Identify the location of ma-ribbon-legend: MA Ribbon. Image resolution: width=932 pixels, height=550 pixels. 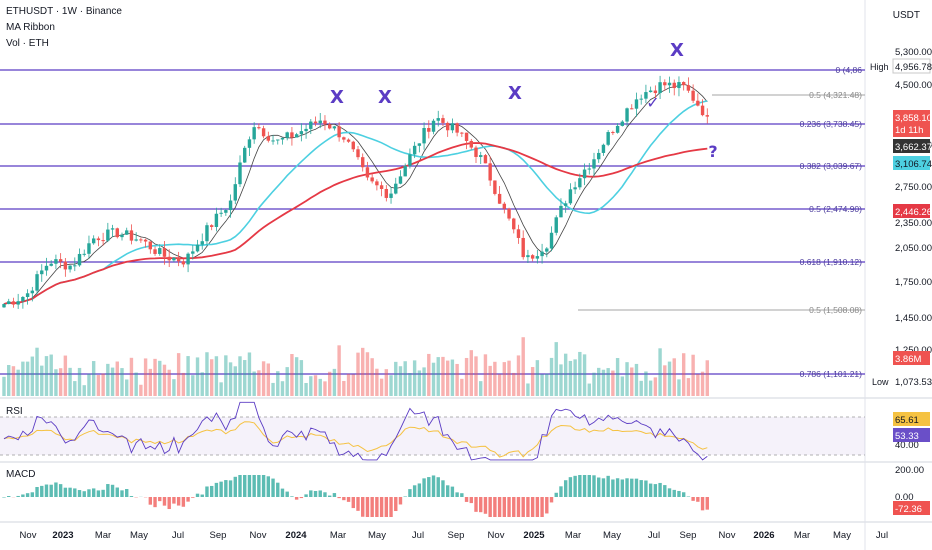
(30, 27).